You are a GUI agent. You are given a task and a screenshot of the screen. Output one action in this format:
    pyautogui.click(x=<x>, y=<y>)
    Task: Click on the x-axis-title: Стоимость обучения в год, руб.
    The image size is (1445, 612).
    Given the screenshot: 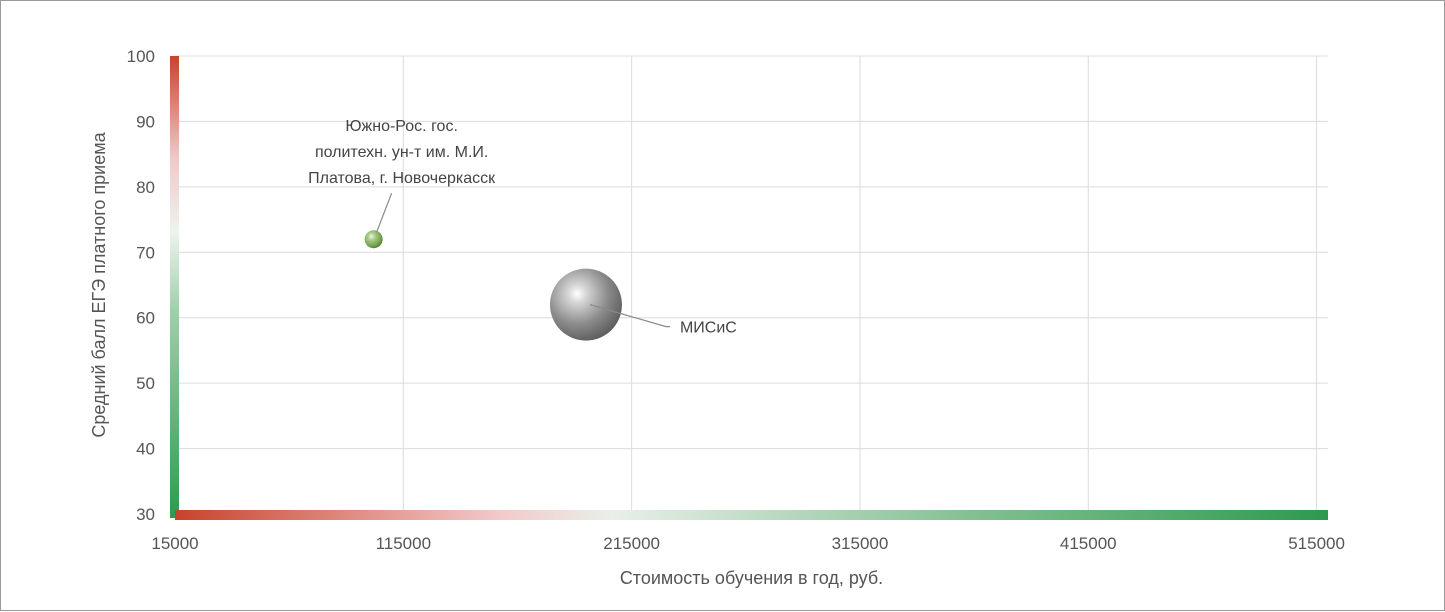 What is the action you would take?
    pyautogui.click(x=751, y=578)
    